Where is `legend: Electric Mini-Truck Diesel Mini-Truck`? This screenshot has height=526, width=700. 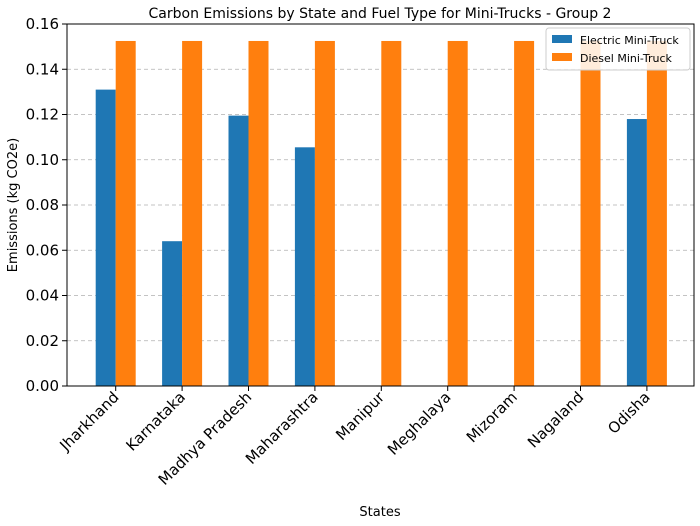 legend: Electric Mini-Truck Diesel Mini-Truck is located at coordinates (618, 49).